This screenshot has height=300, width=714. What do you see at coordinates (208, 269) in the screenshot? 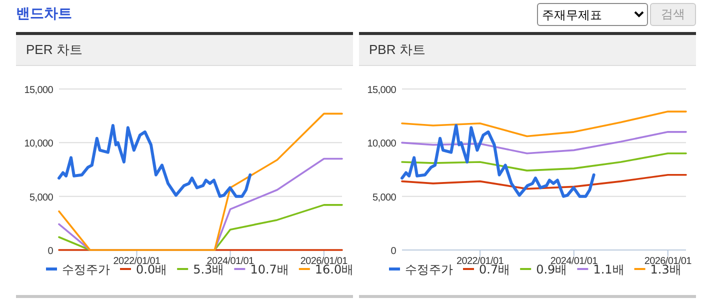
I see `legend-label: 5.3배` at bounding box center [208, 269].